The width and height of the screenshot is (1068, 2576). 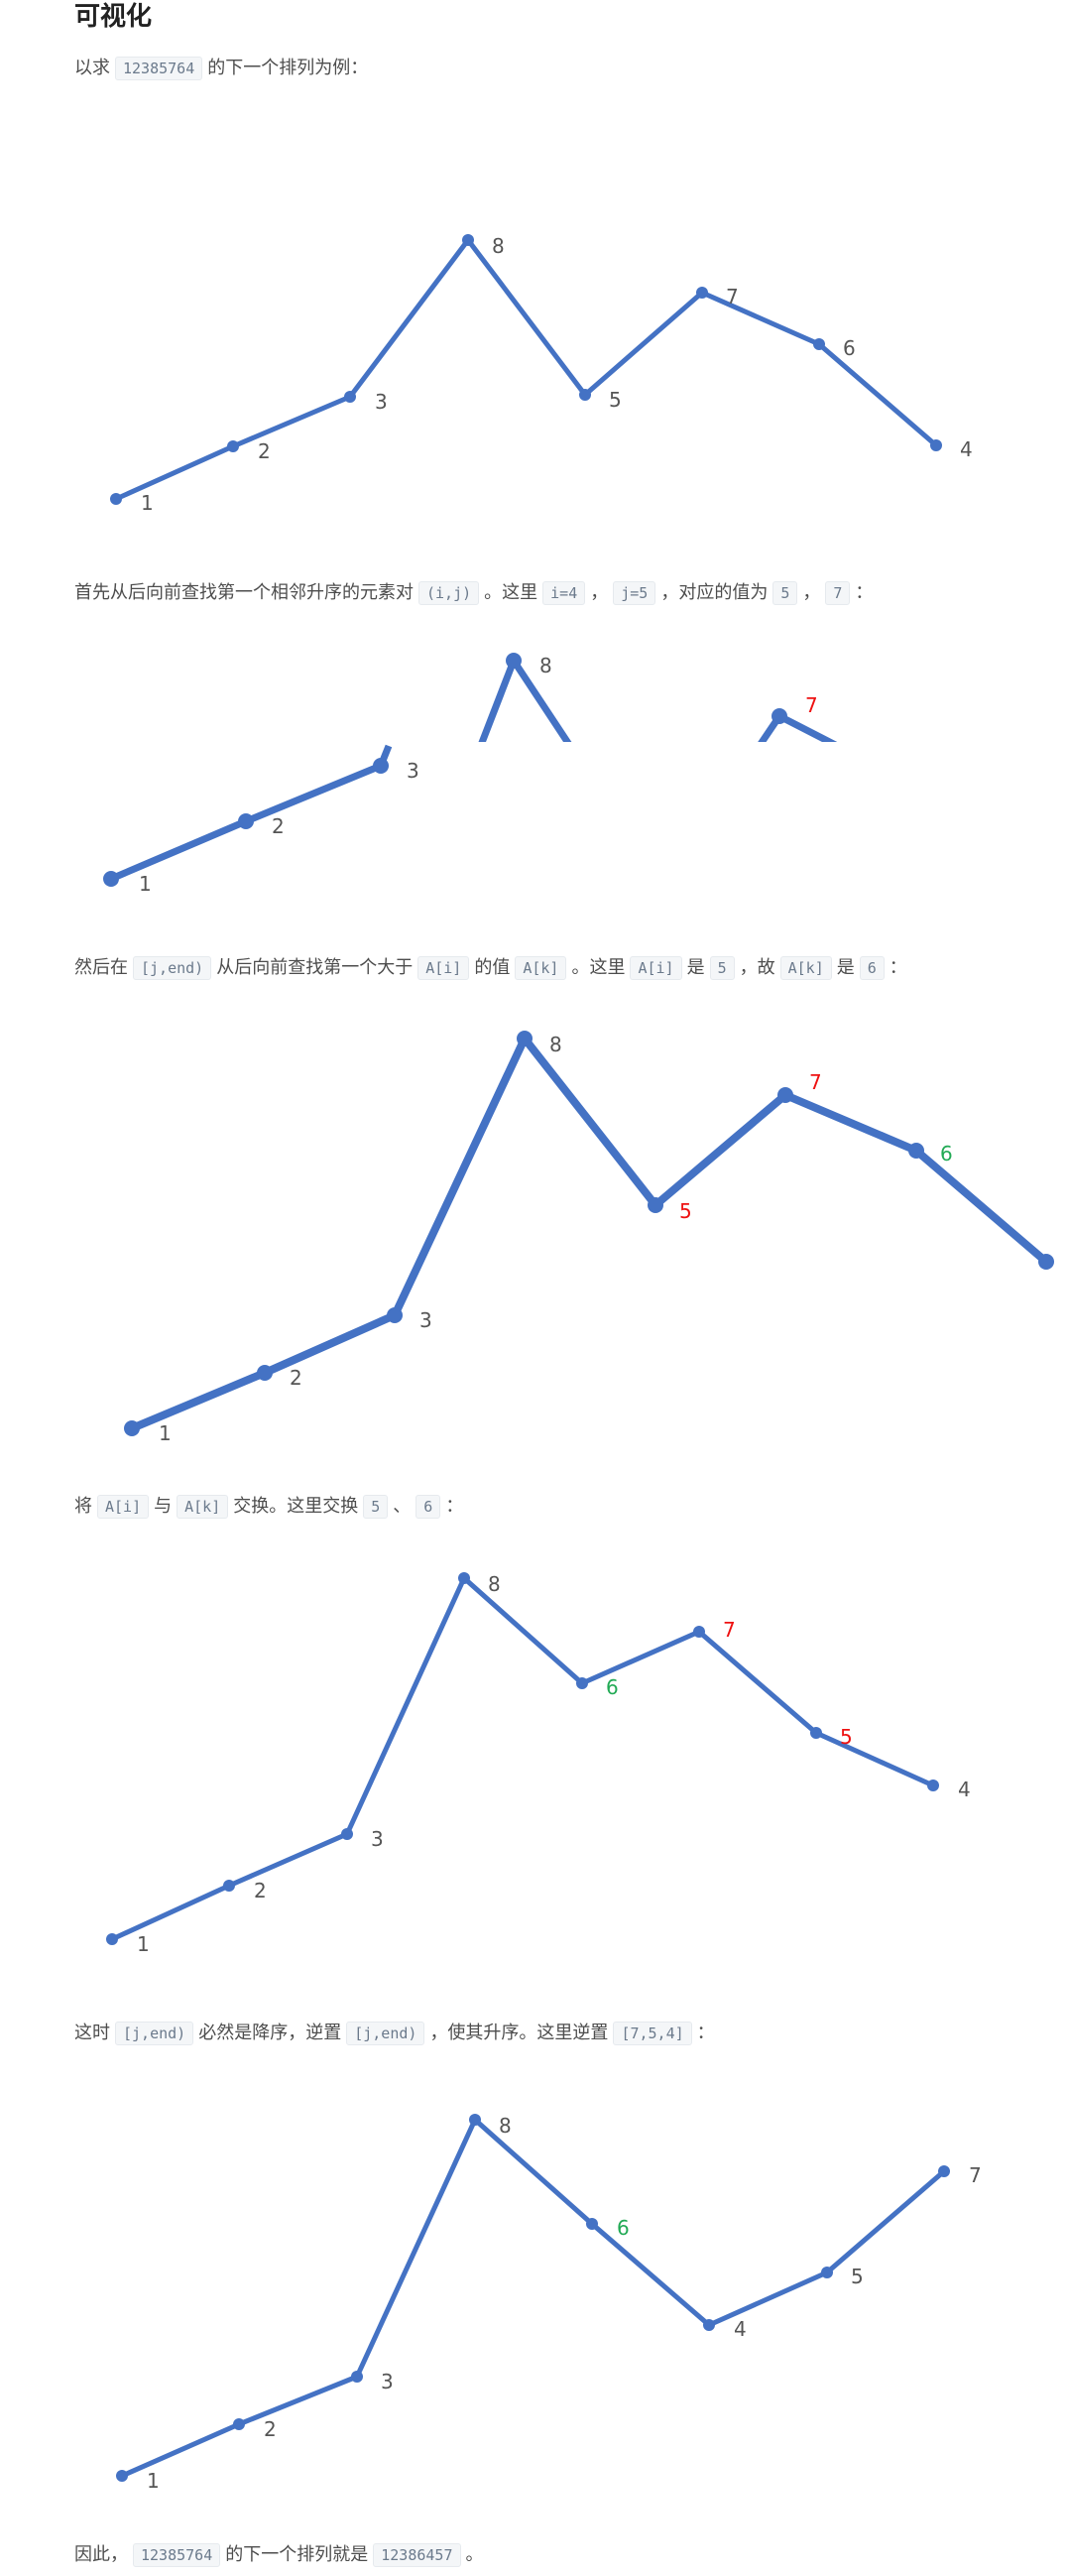 What do you see at coordinates (898, 967) in the screenshot?
I see `step2-text: ：` at bounding box center [898, 967].